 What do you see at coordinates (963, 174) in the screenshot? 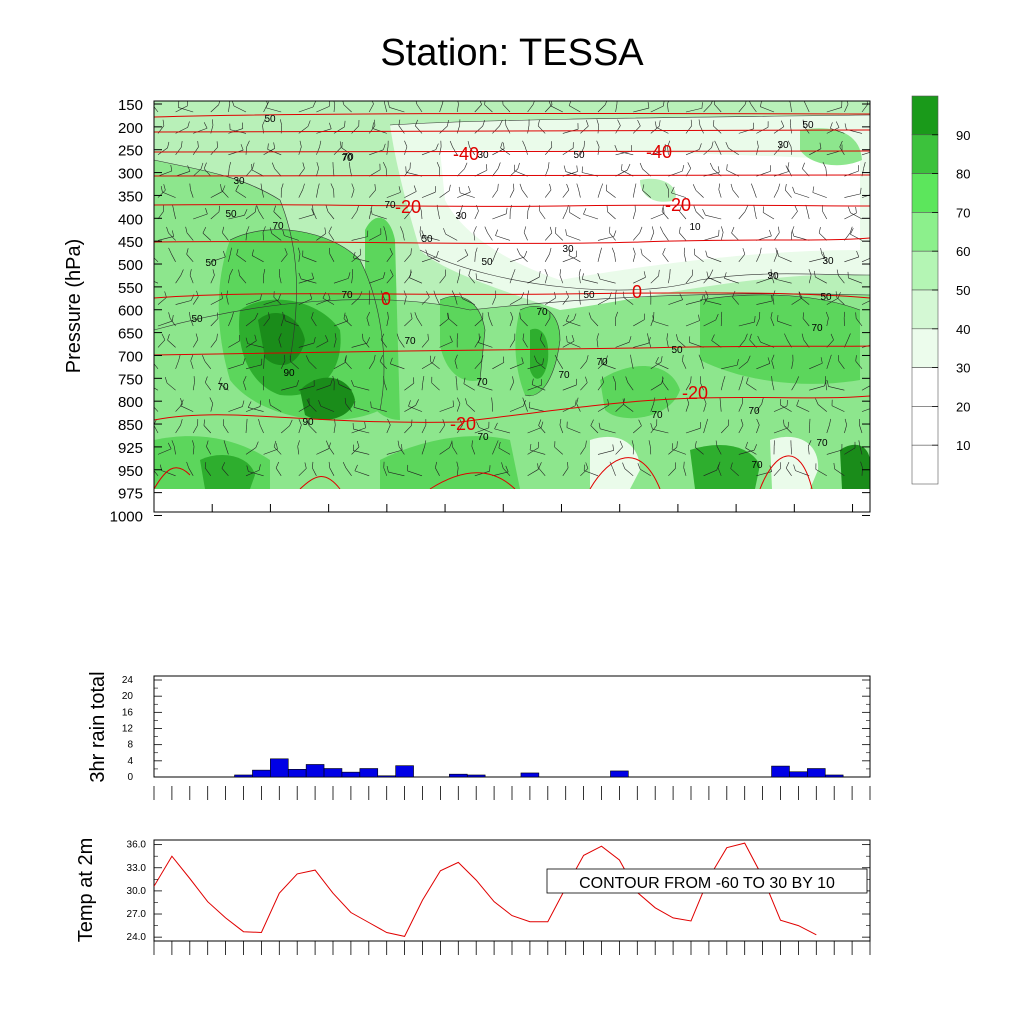
I see `colorbar-label: 80` at bounding box center [963, 174].